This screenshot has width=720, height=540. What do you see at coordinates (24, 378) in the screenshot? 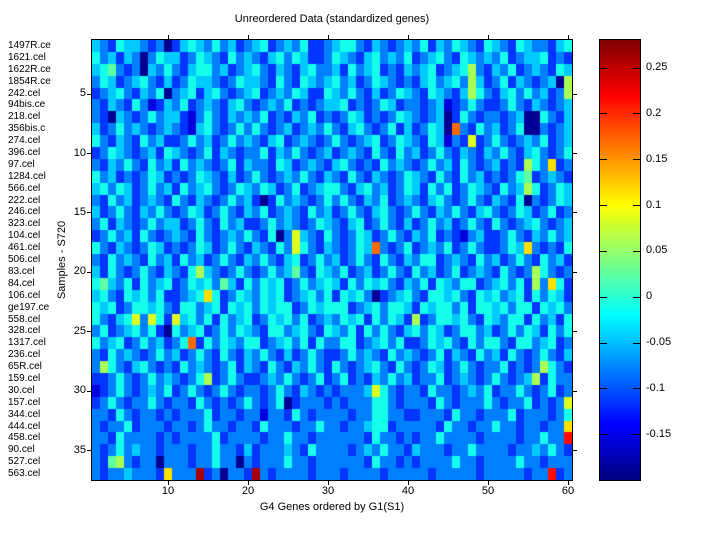
I see `row-label: 159.cel` at bounding box center [24, 378].